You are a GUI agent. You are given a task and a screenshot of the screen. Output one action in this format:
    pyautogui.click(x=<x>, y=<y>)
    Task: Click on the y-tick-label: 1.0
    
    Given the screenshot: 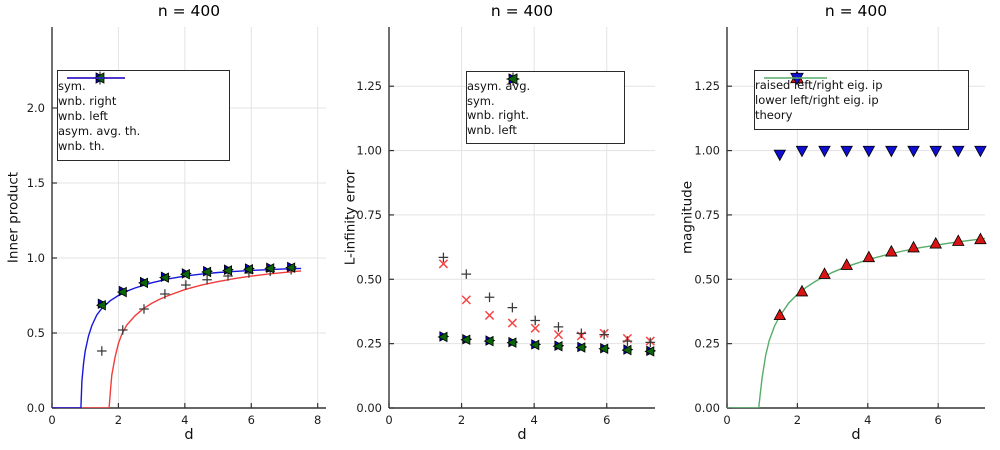 What is the action you would take?
    pyautogui.click(x=36, y=258)
    